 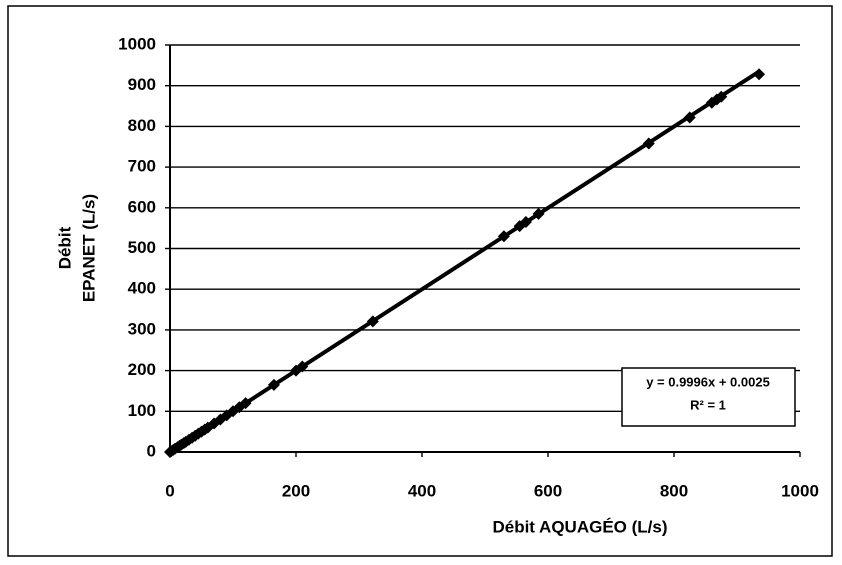 What do you see at coordinates (64, 247) in the screenshot?
I see `y-axis-label: Débit` at bounding box center [64, 247].